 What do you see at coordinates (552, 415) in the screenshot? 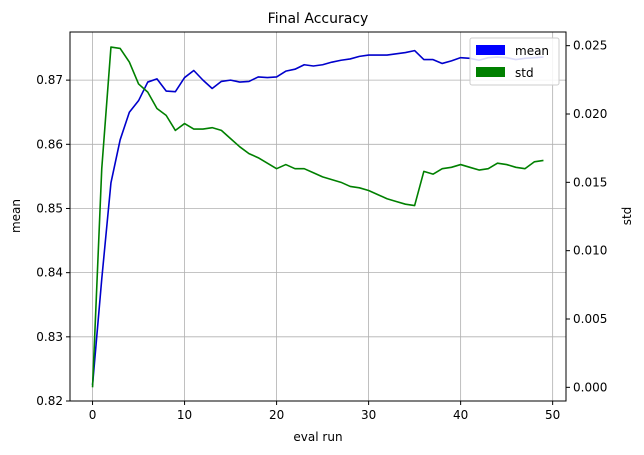
I see `x-tick-label-5: 50` at bounding box center [552, 415].